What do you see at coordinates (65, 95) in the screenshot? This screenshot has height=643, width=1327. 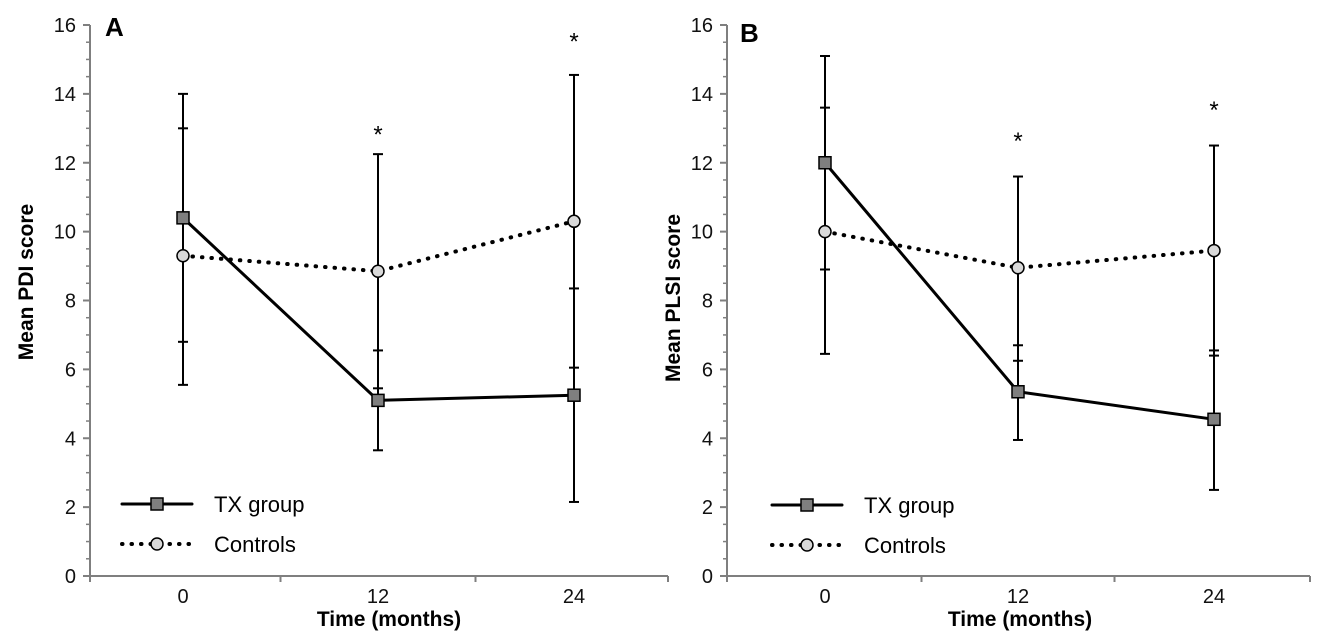 I see `panel-a-y-tick-label: 14` at bounding box center [65, 95].